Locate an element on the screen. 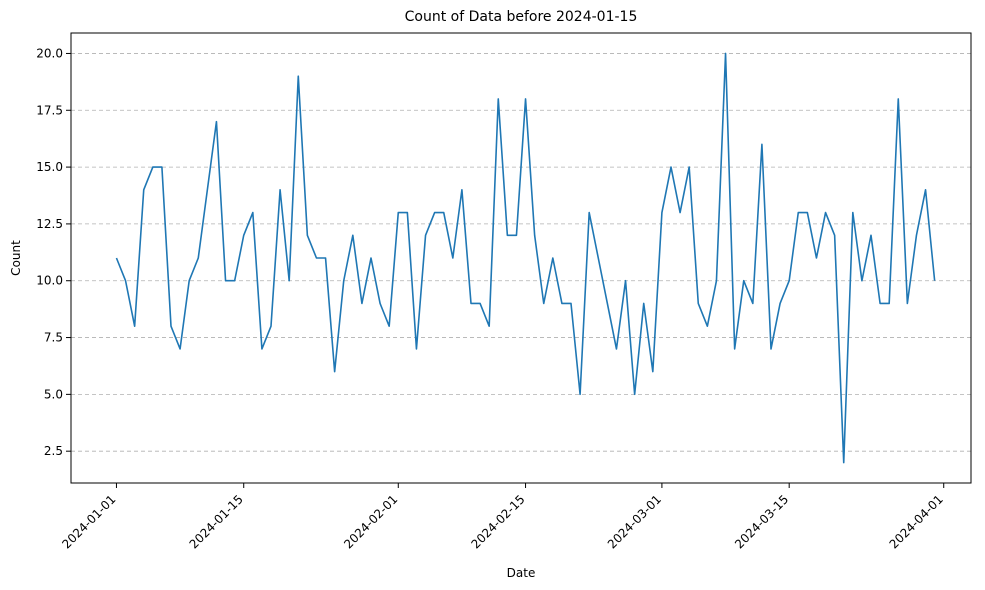  x-tick-label: 2024-04-01 is located at coordinates (916, 521).